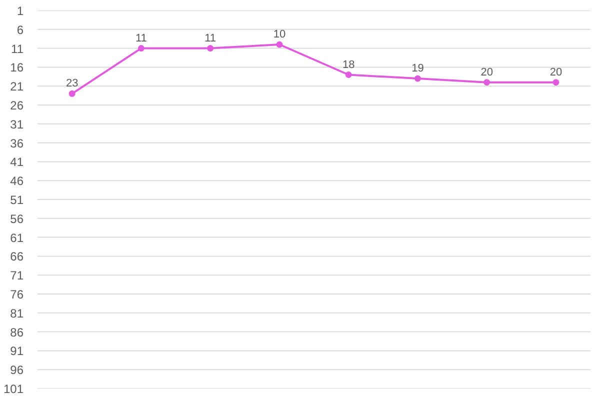  I want to click on y-tick-label: 61, so click(17, 237).